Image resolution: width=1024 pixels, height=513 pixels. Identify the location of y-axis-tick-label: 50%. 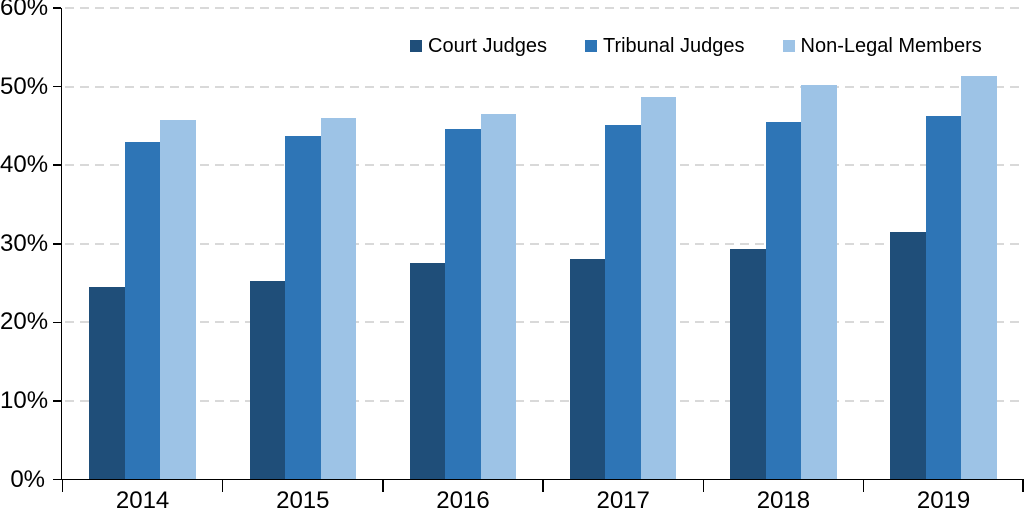
(24, 86).